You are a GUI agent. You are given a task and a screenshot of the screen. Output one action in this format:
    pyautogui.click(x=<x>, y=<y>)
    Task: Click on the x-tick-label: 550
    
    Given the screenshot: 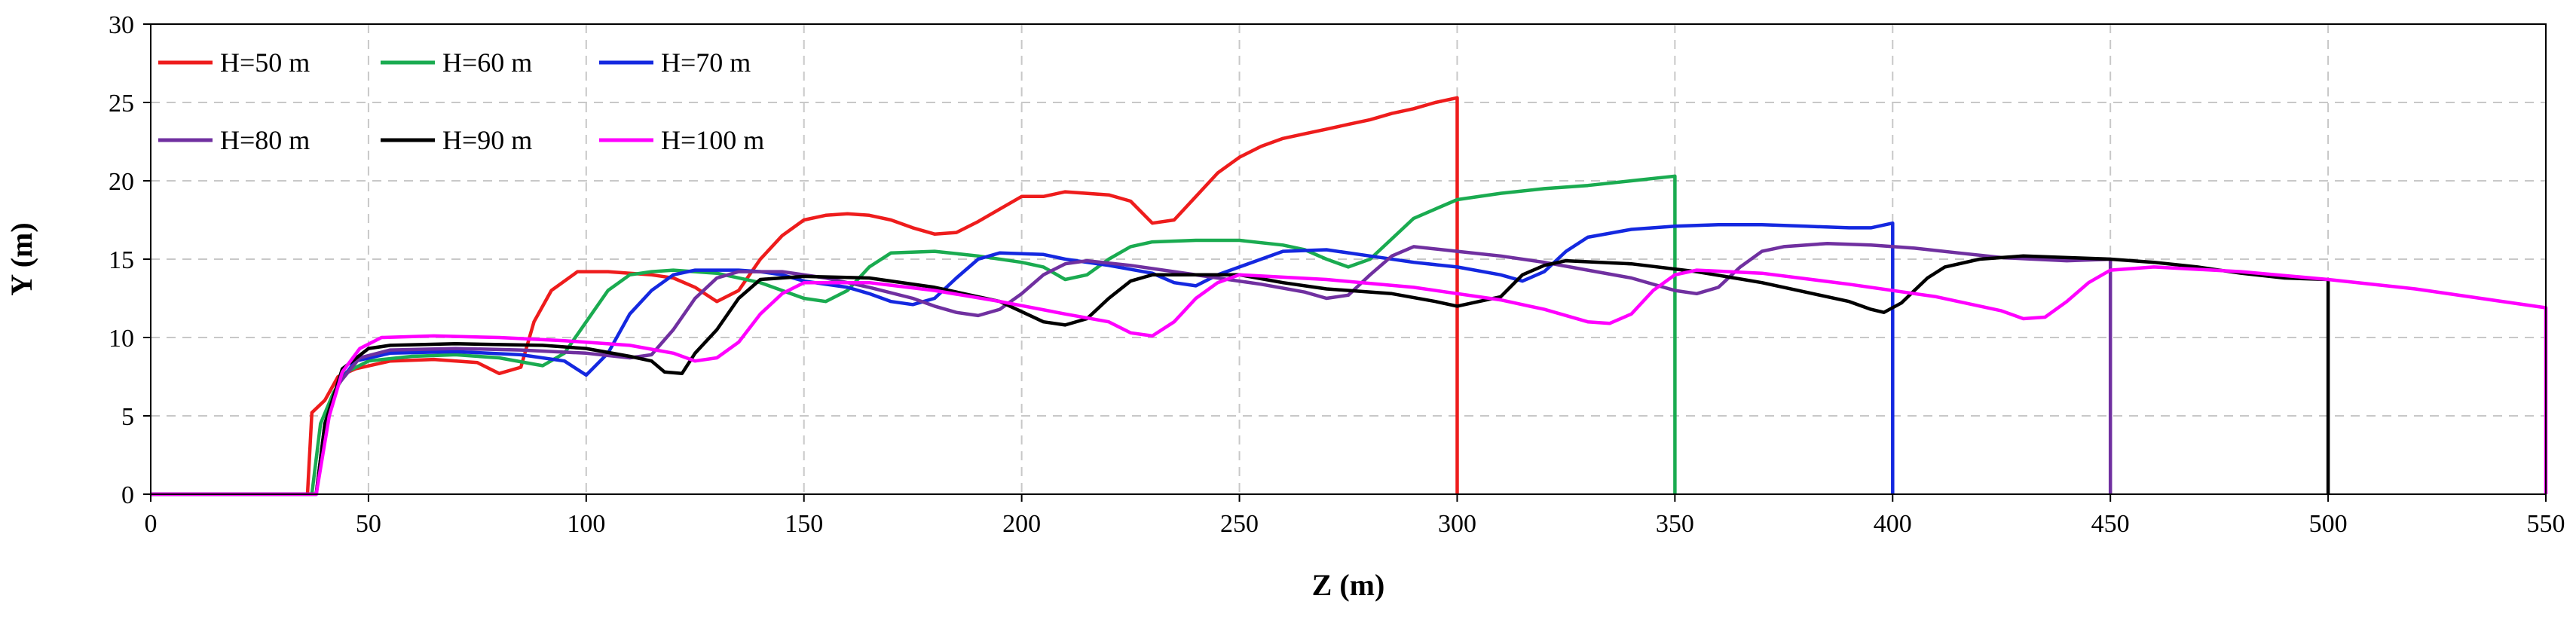 What is the action you would take?
    pyautogui.click(x=2546, y=524)
    